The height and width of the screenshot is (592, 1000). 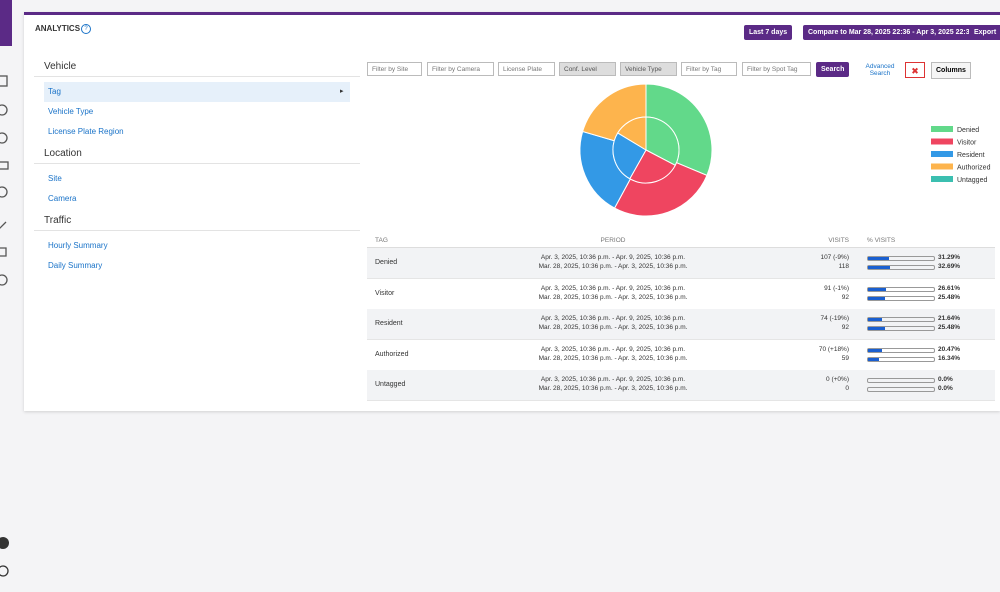 I want to click on nav-item: License Plate Region, so click(x=86, y=131).